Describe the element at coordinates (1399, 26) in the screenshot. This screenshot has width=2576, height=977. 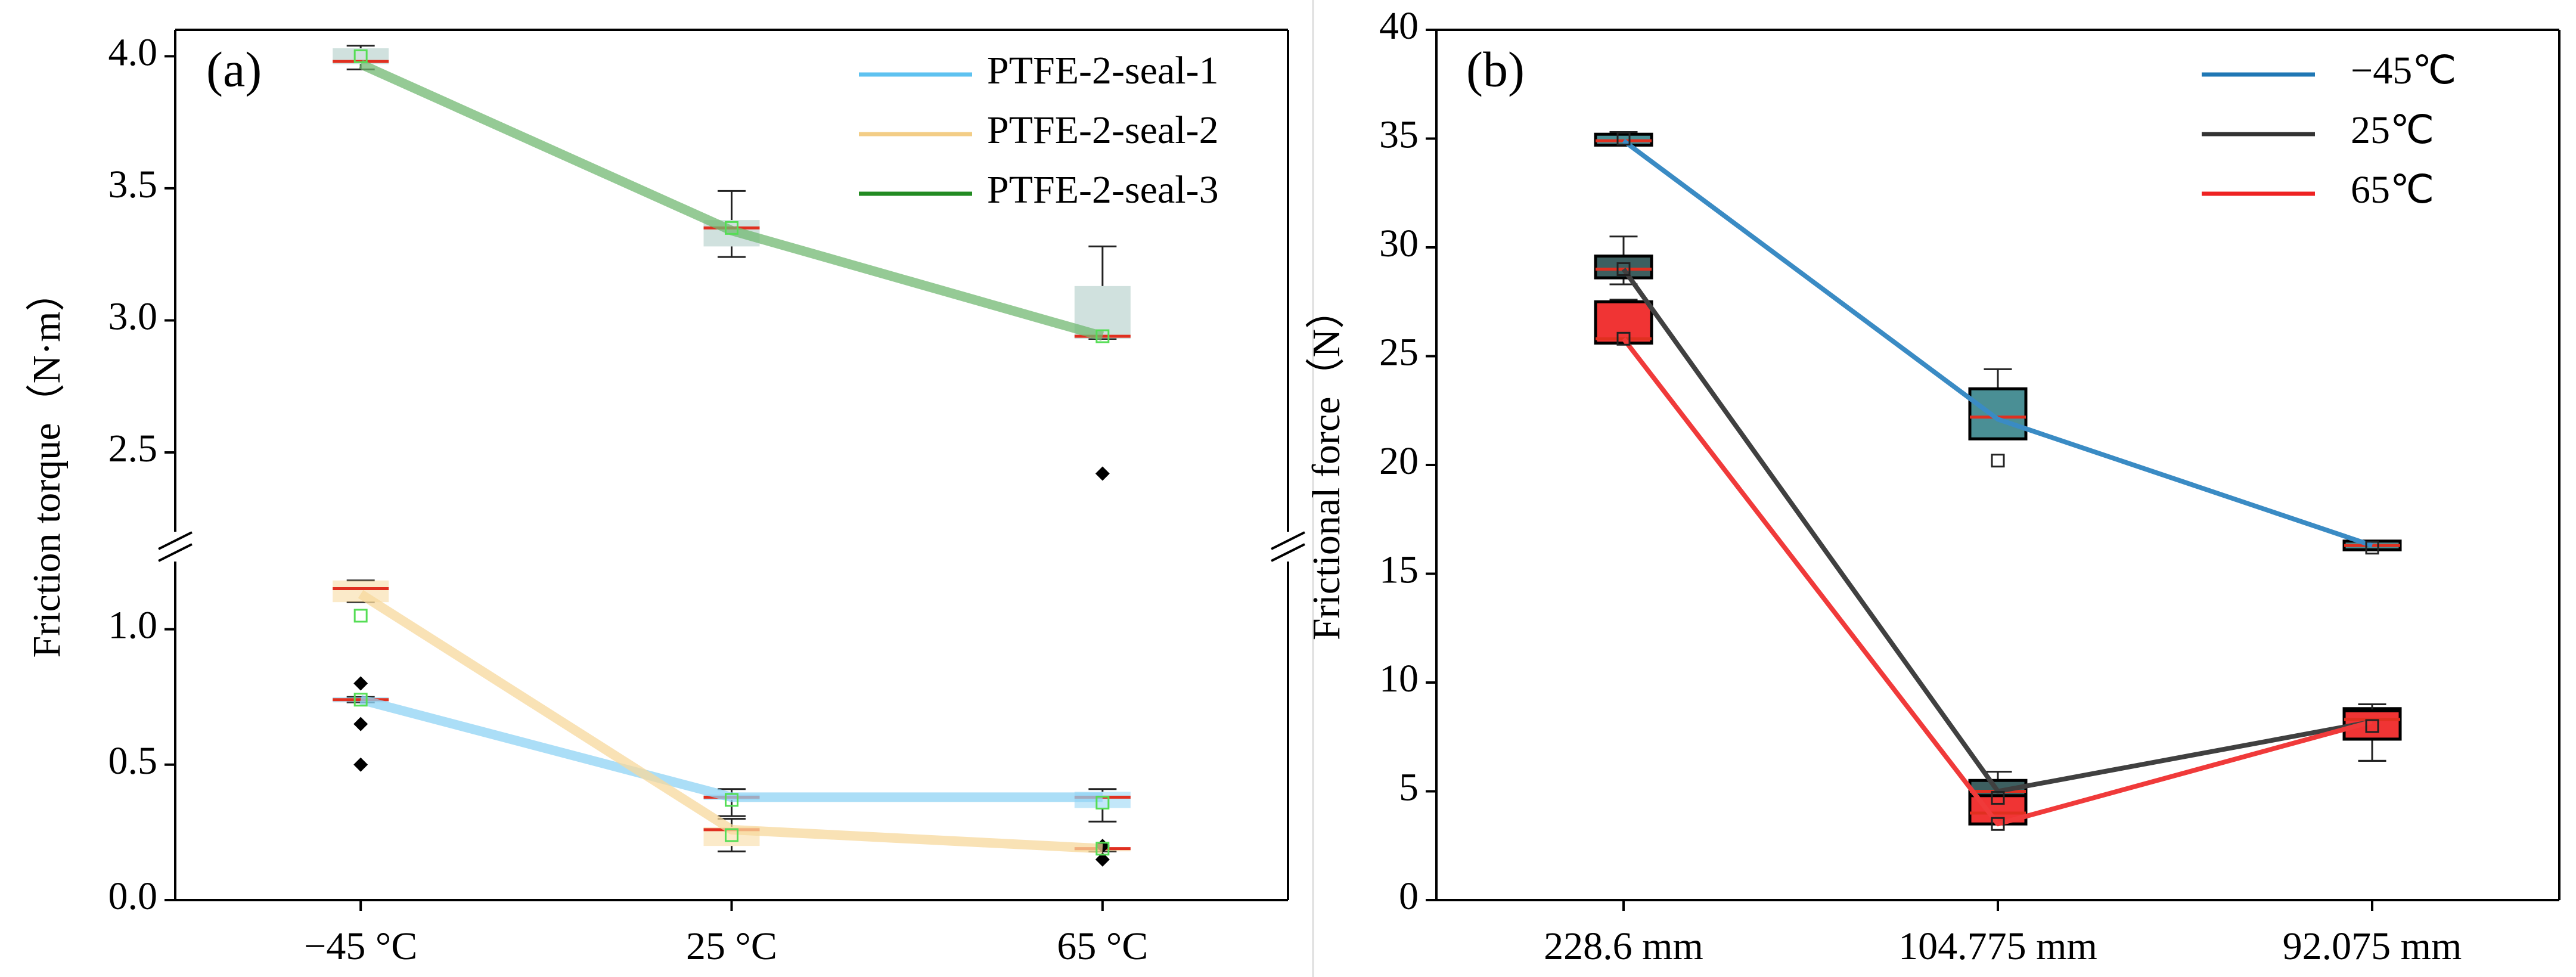
I see `y-tick-label: 40` at that location.